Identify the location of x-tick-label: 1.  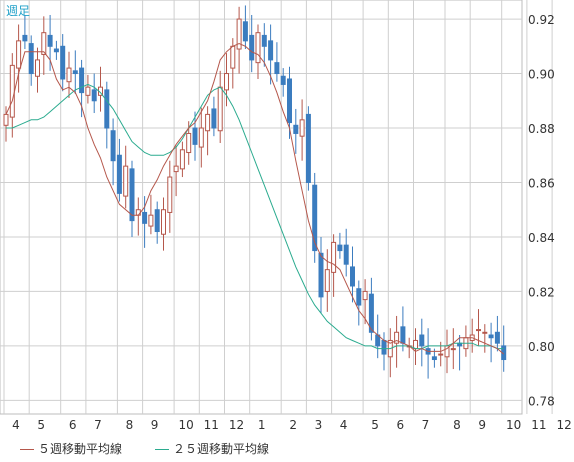
(262, 425).